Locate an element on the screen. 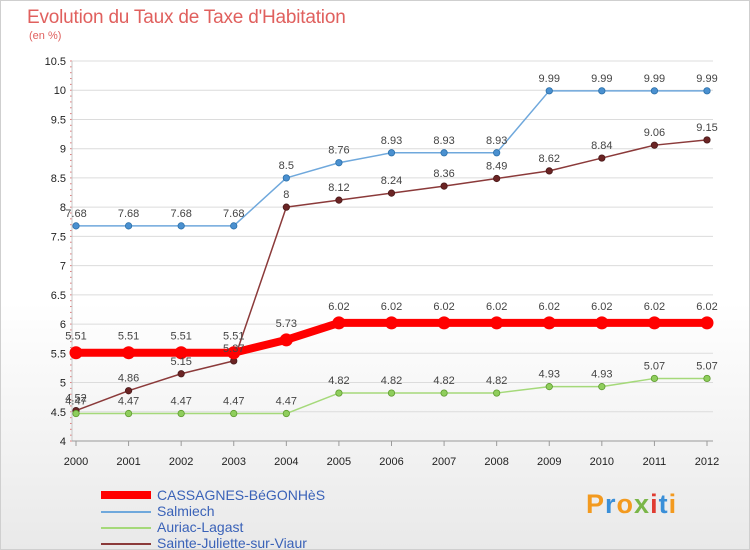 Image resolution: width=750 pixels, height=550 pixels. y-tick-label: 4.5 is located at coordinates (58, 413).